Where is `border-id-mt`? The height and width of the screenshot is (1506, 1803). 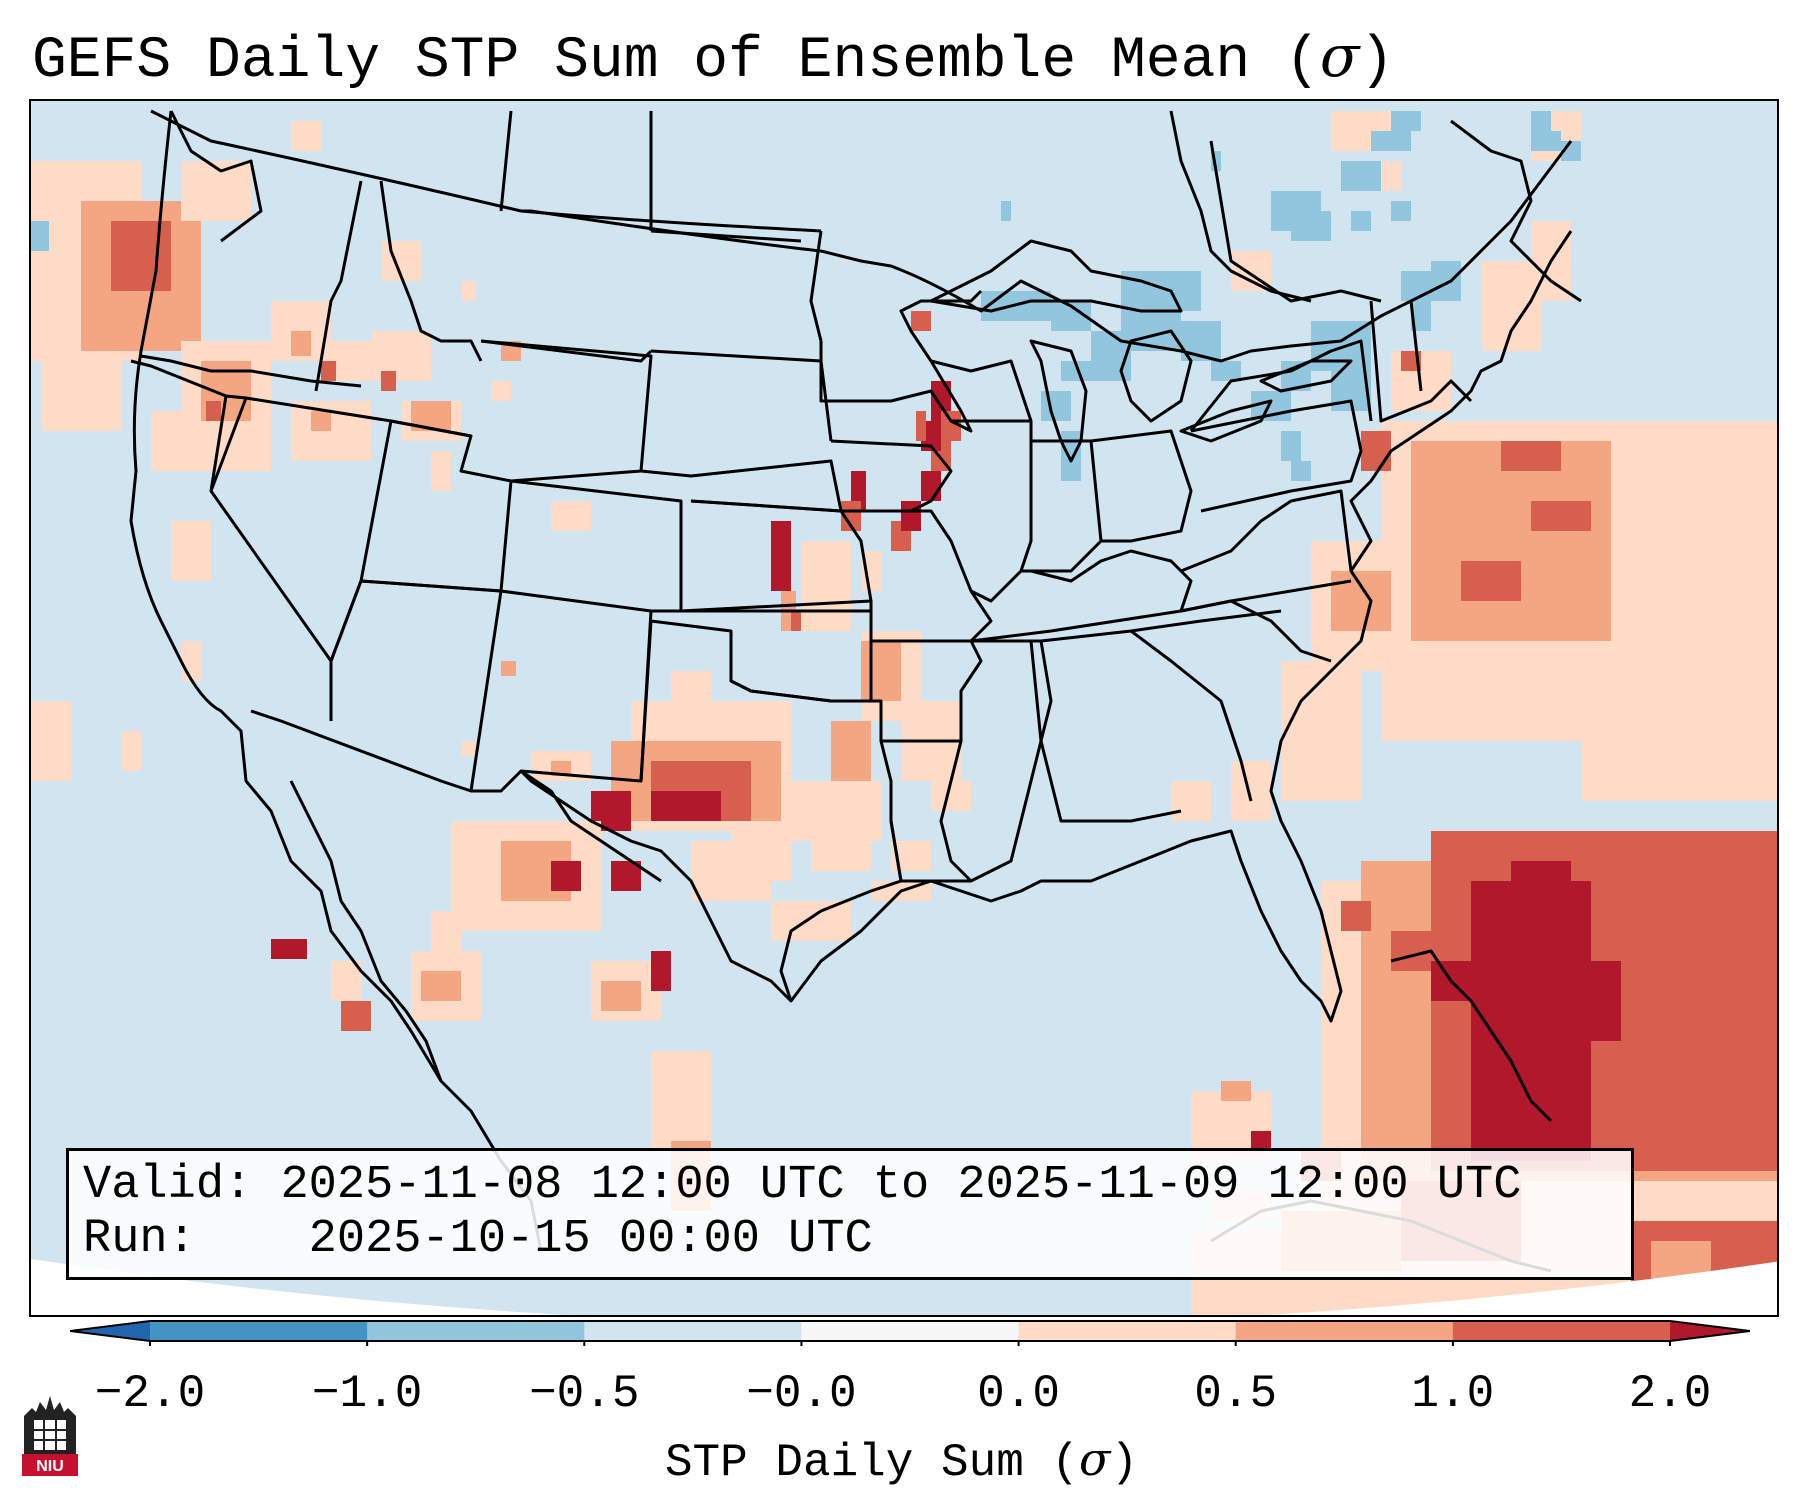
border-id-mt is located at coordinates (431, 271).